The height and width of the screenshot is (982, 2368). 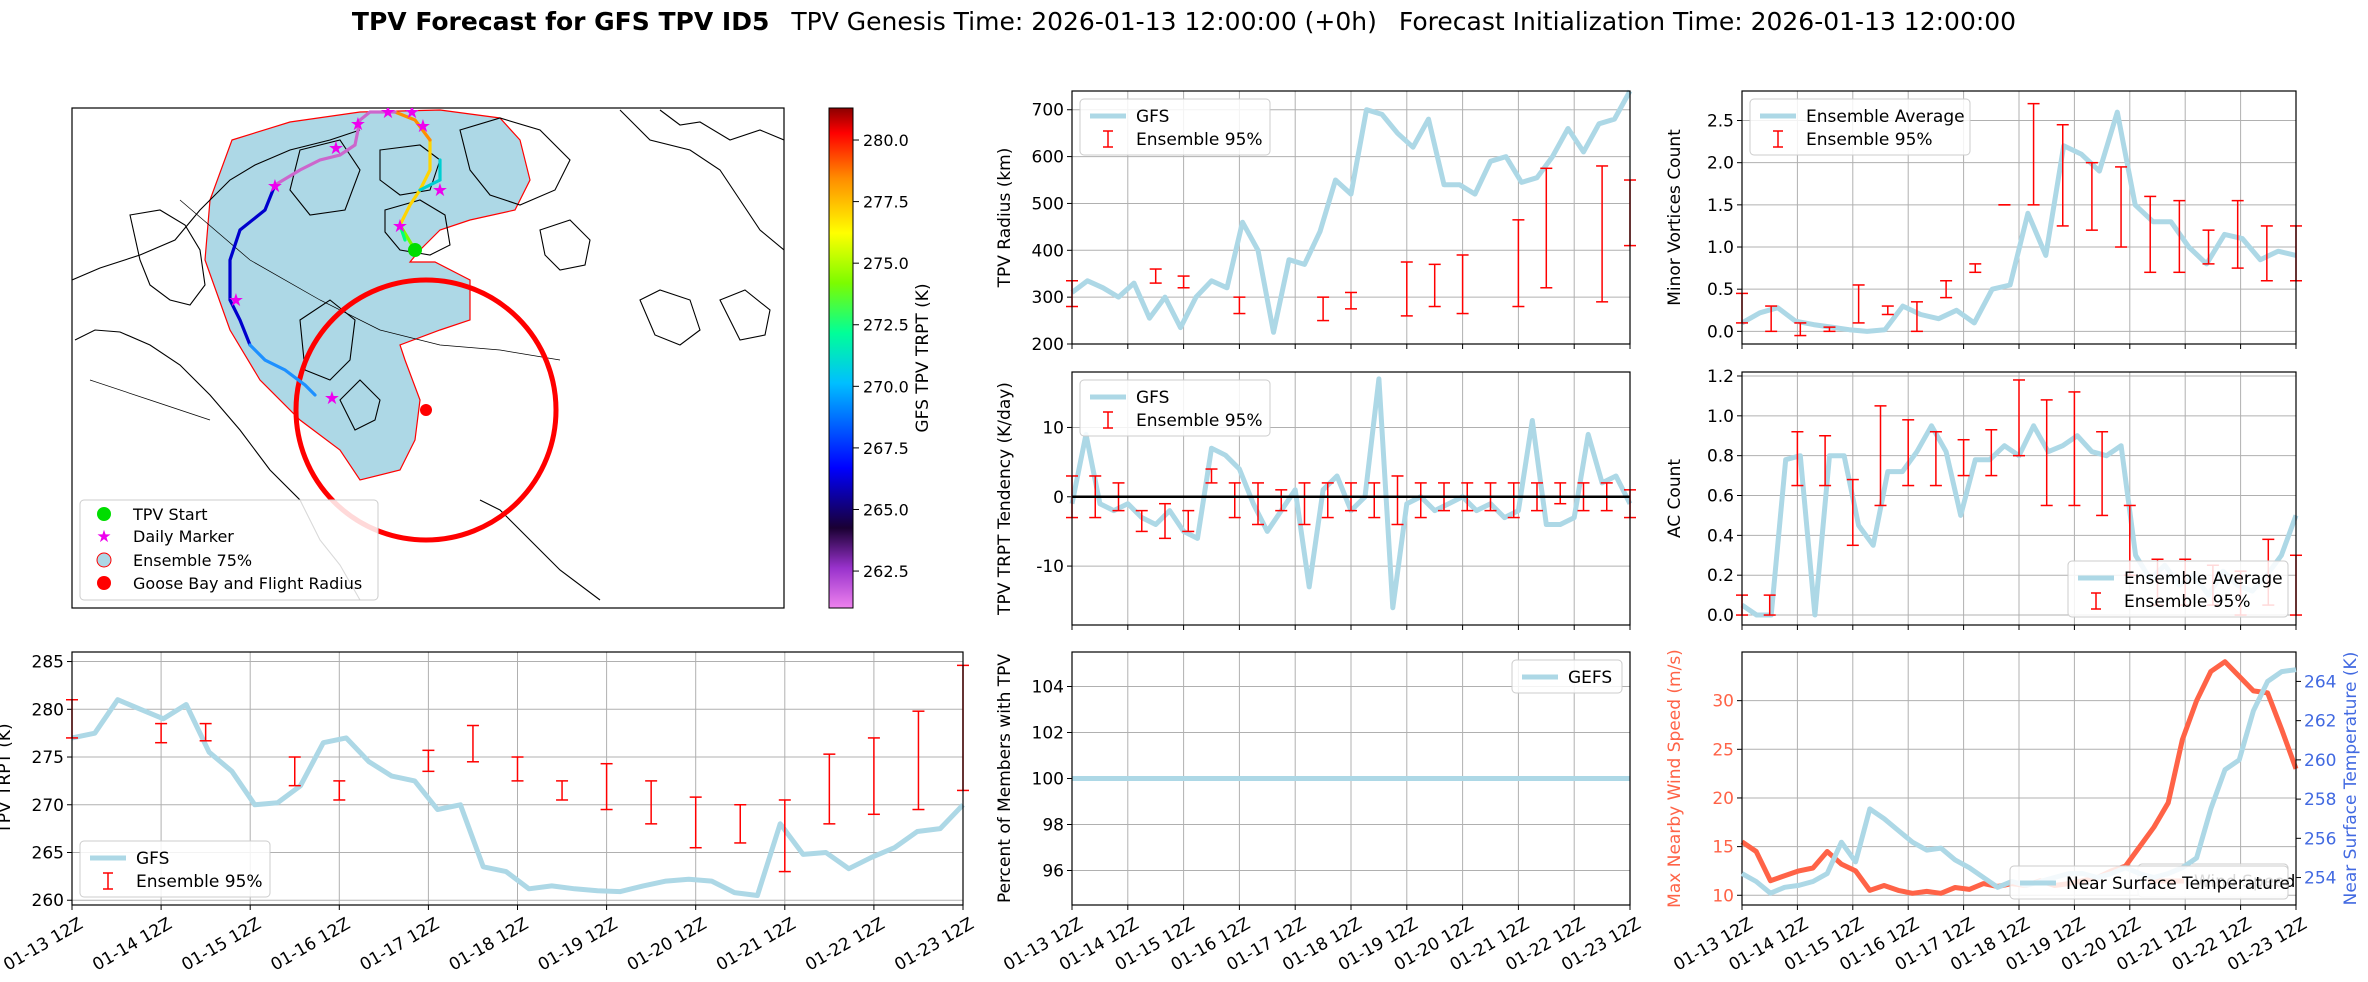 I want to click on x-tick-label: 01-18 12Z, so click(x=489, y=944).